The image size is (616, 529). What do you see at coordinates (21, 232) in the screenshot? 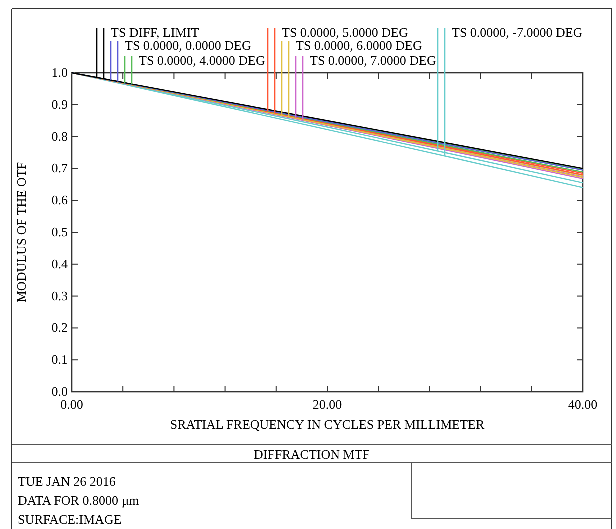
I see `y-axis-title: MODULUS OF THE OTF` at bounding box center [21, 232].